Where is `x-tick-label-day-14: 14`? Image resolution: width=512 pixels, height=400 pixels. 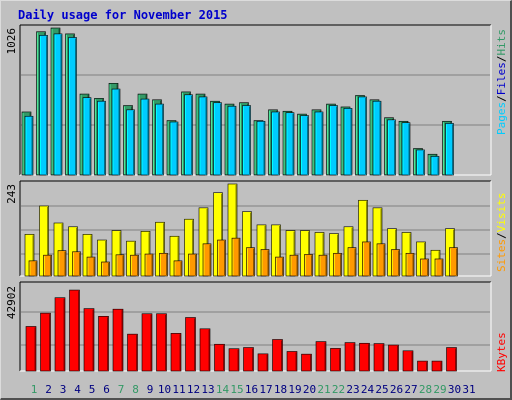
x-tick-label-day-14: 14 is located at coordinates (223, 389).